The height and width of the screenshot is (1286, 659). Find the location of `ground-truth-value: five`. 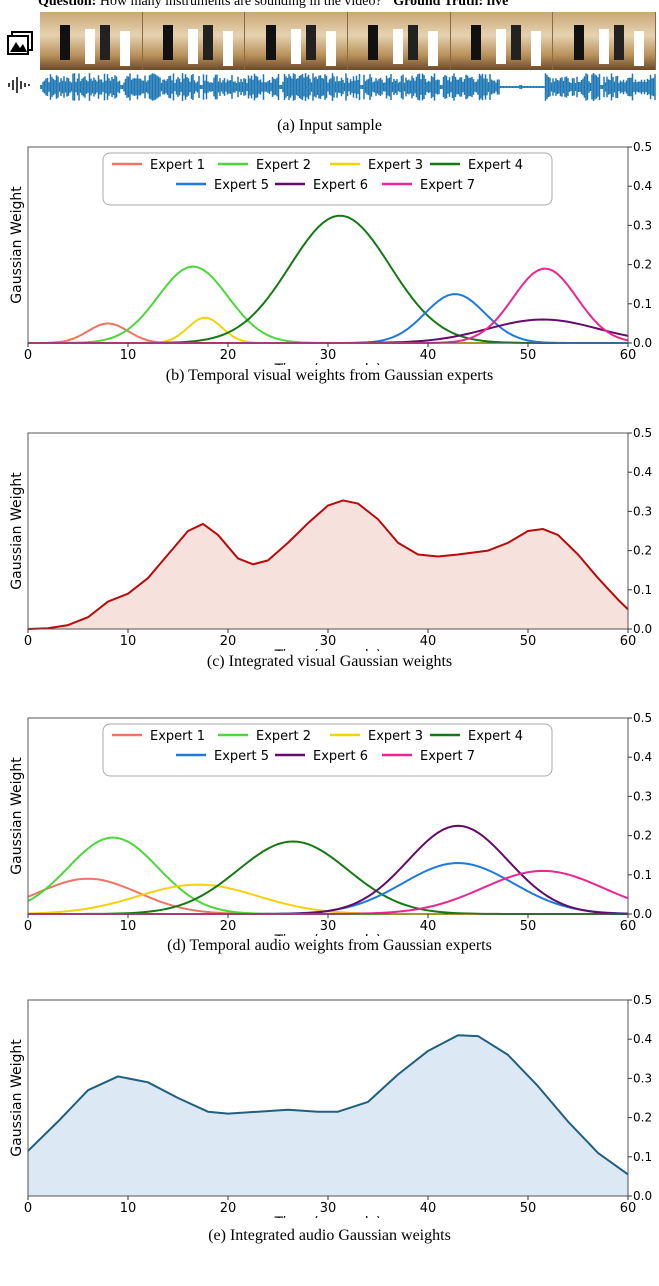

ground-truth-value: five is located at coordinates (497, 4).